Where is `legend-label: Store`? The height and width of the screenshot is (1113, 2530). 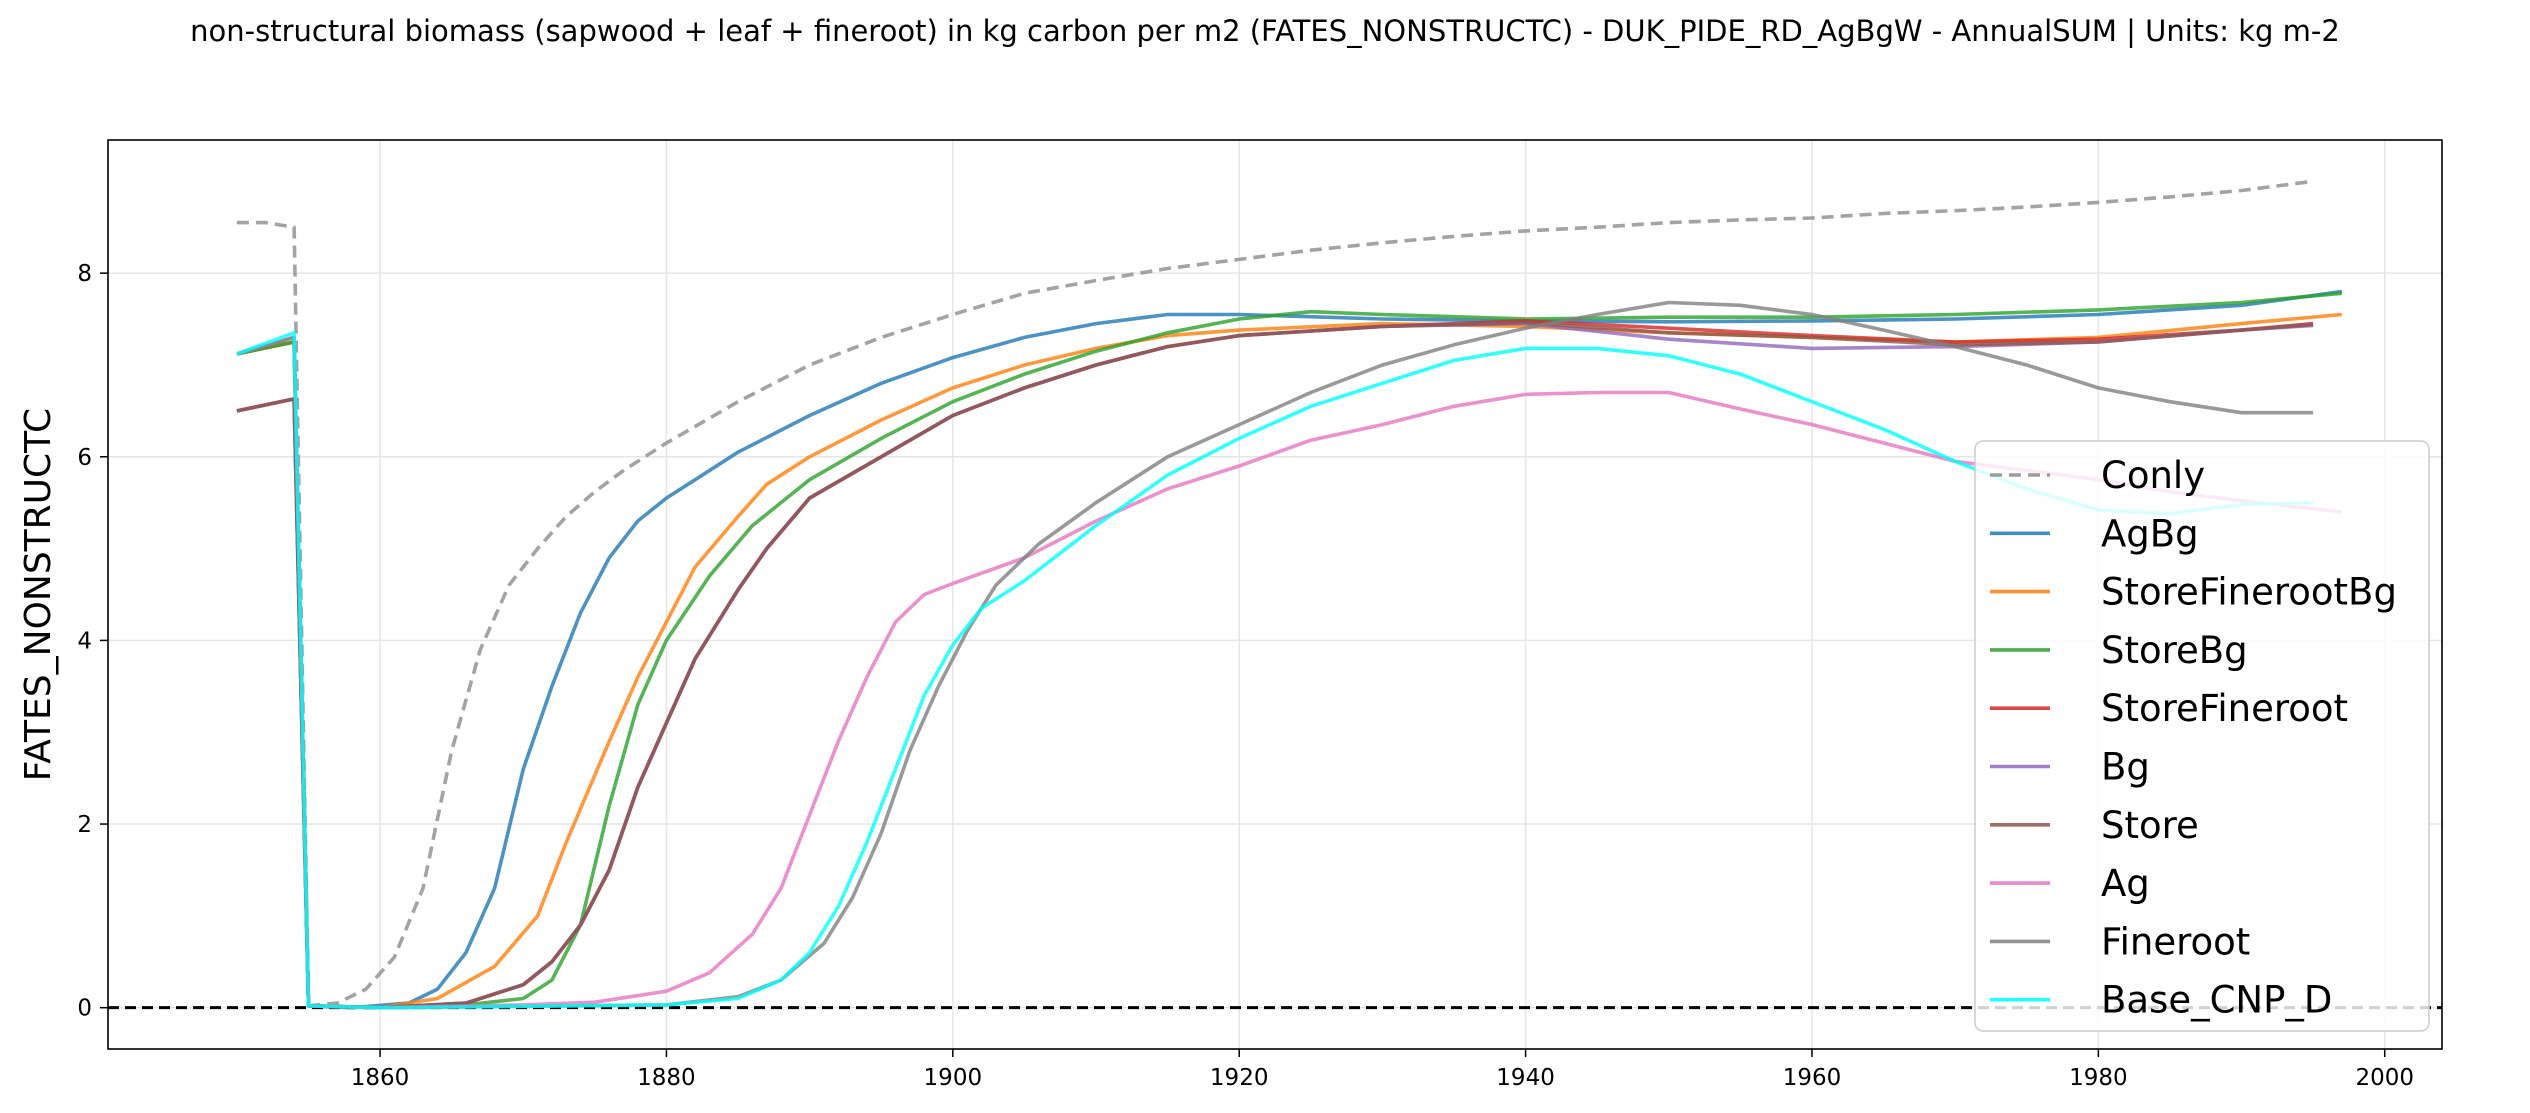
legend-label: Store is located at coordinates (2150, 825).